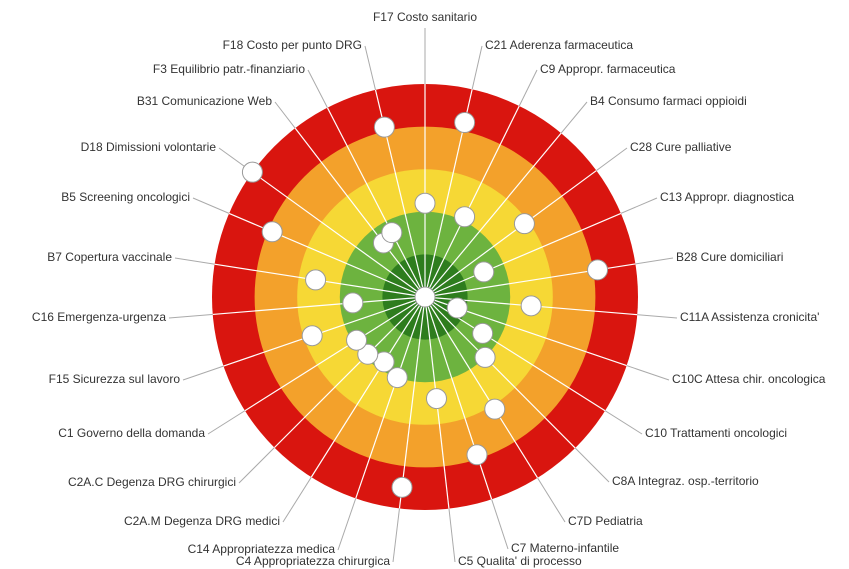 This screenshot has height=569, width=849. What do you see at coordinates (749, 379) in the screenshot?
I see `indicator-label: C10C Attesa chir. oncologica` at bounding box center [749, 379].